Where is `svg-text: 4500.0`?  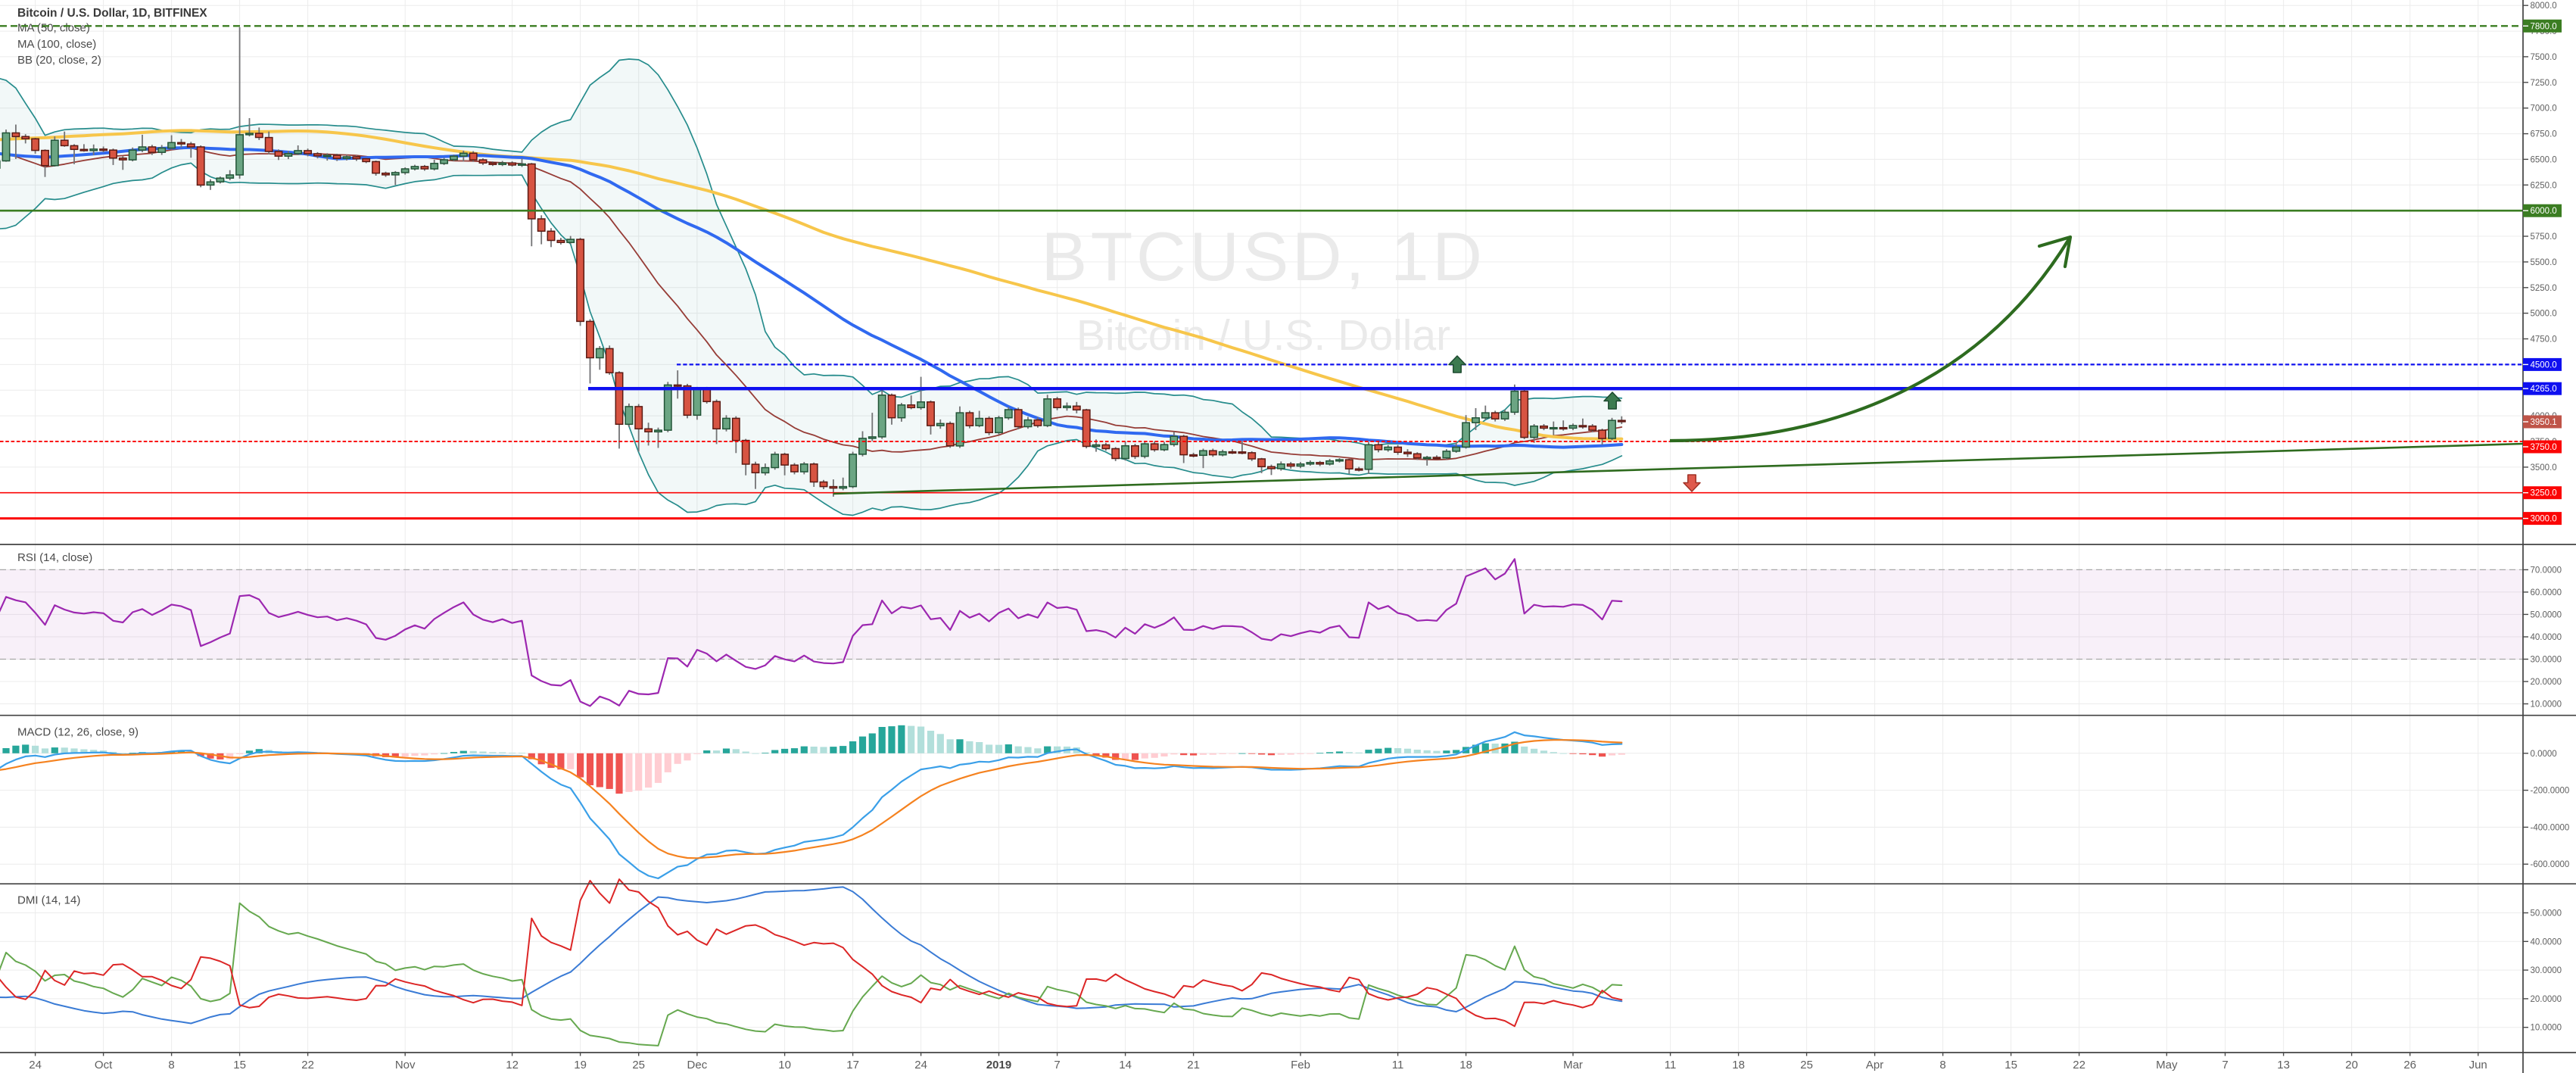
svg-text: 4500.0 is located at coordinates (2544, 365).